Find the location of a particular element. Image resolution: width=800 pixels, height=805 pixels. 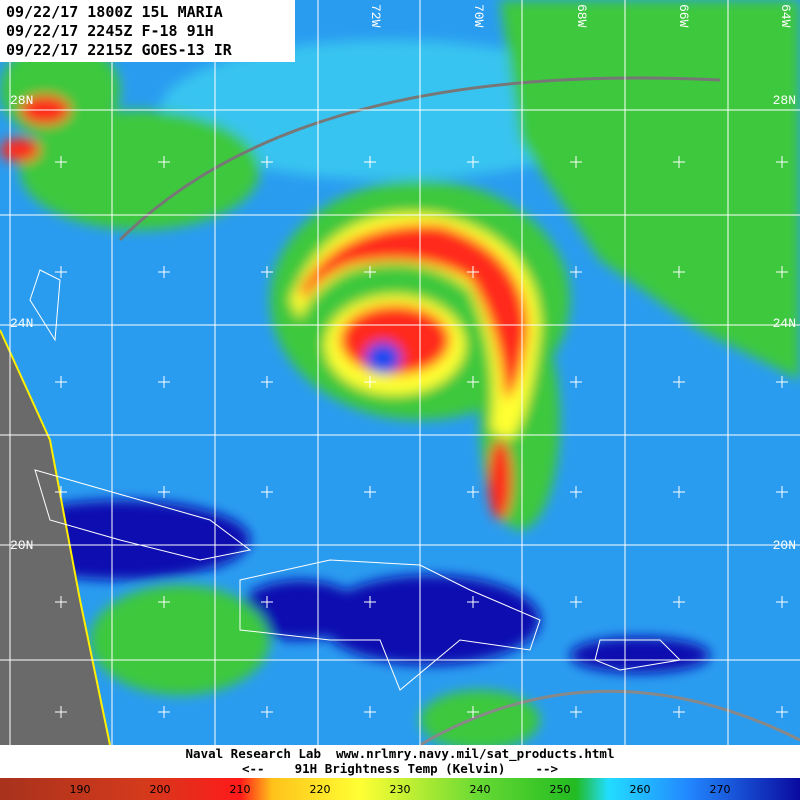

ir-region is located at coordinates (55, 537).